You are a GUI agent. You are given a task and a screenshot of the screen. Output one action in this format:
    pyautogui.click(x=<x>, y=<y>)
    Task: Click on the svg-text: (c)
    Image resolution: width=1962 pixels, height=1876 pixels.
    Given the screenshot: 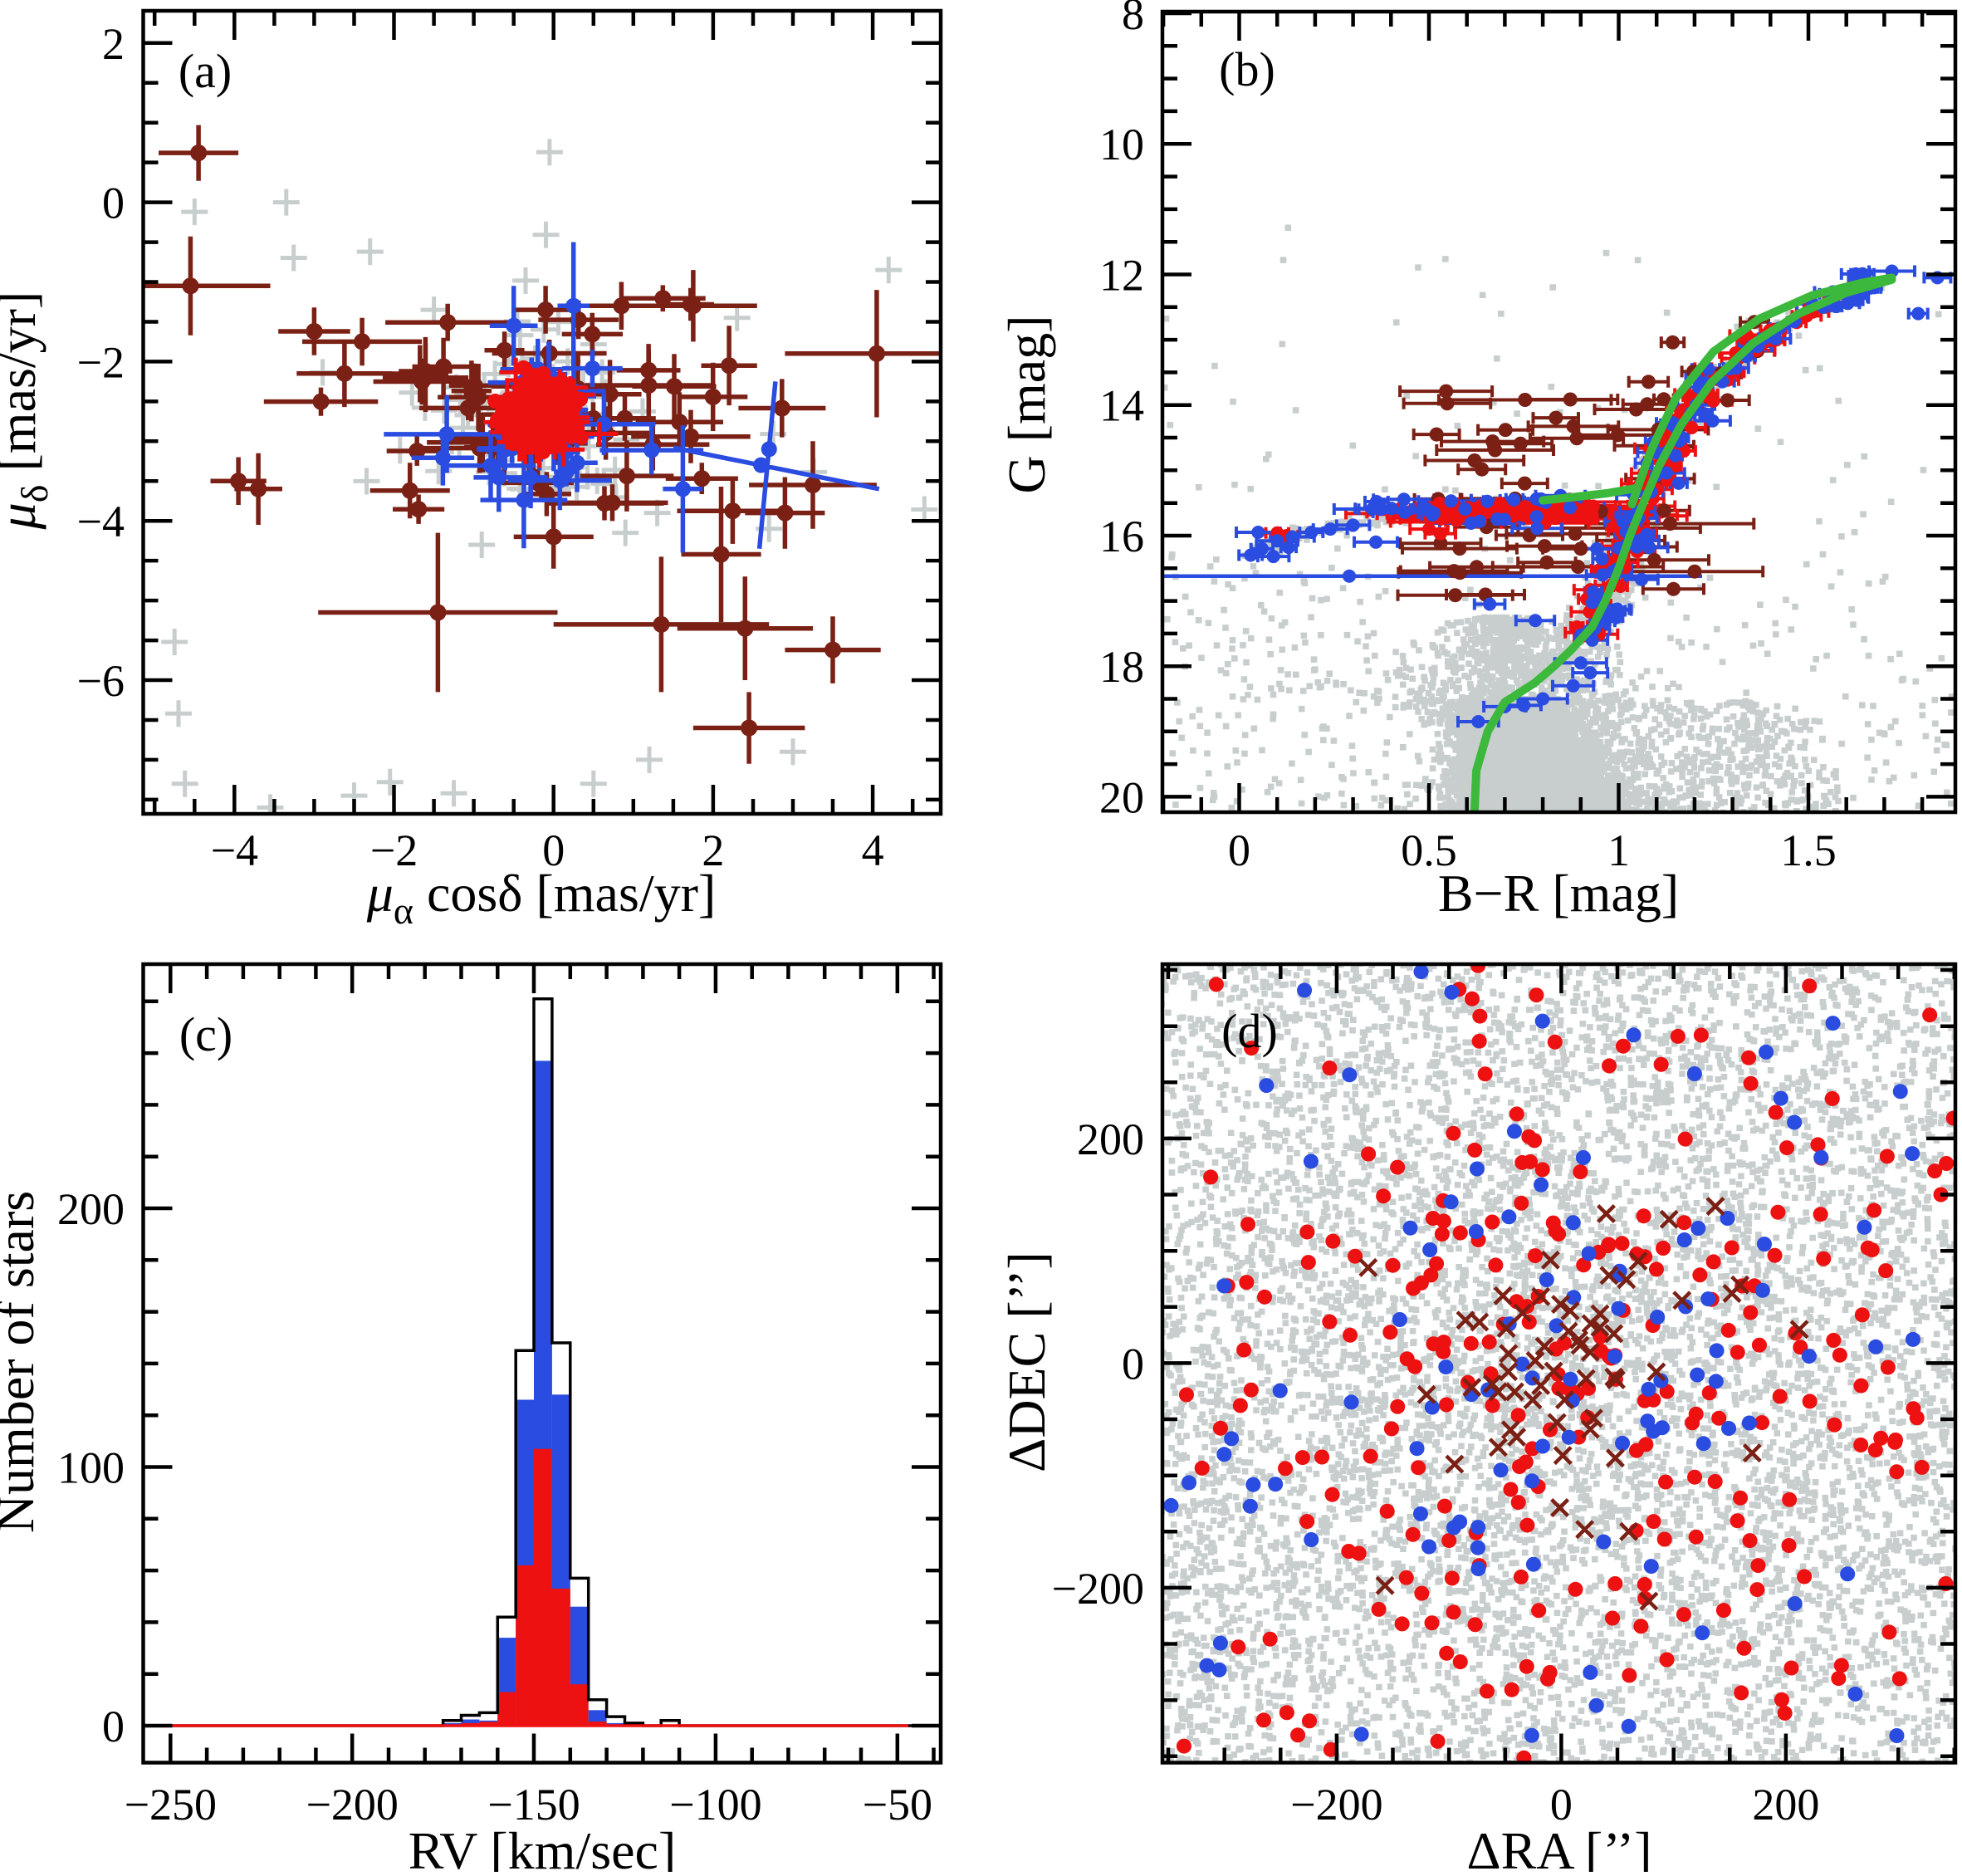 What is the action you would take?
    pyautogui.click(x=205, y=1034)
    